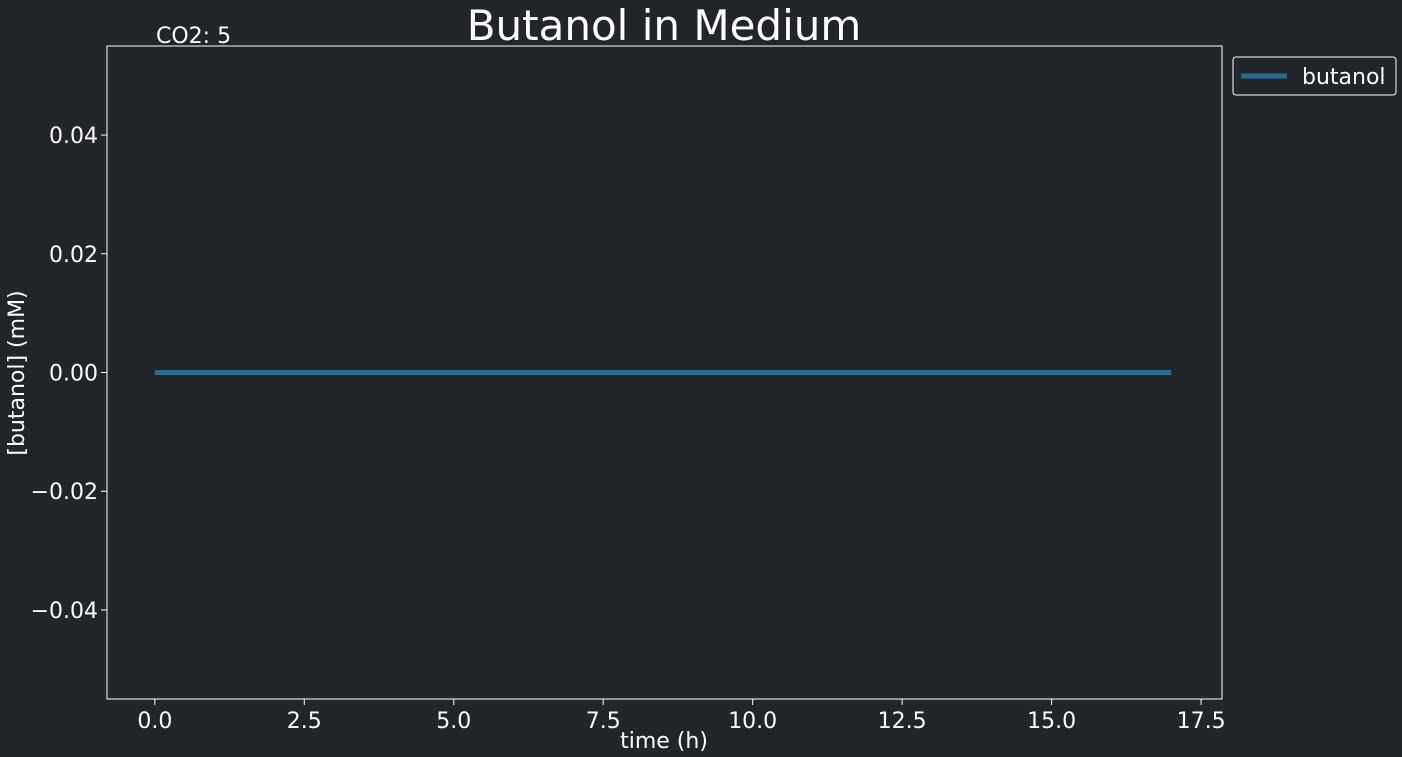 The image size is (1402, 757). I want to click on x-tick-label: 5.0, so click(453, 721).